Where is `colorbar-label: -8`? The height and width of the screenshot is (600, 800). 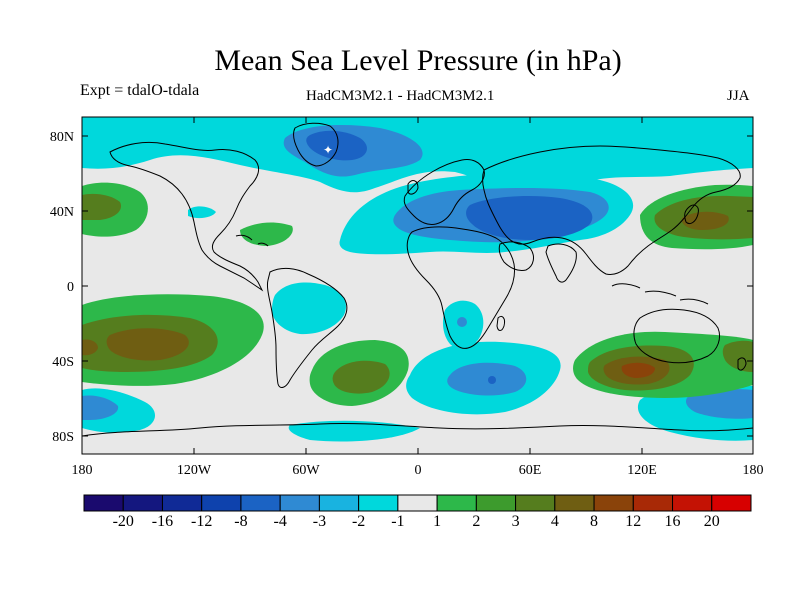
colorbar-label: -8 is located at coordinates (240, 521).